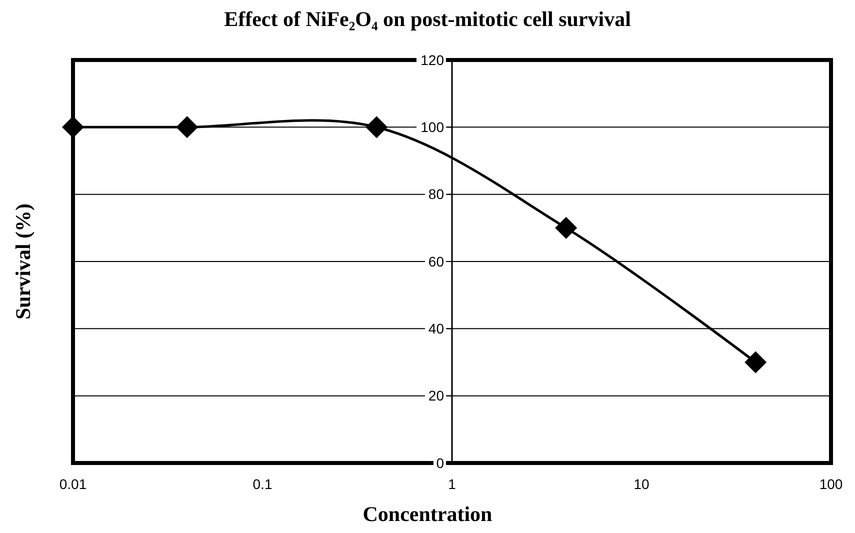  What do you see at coordinates (432, 60) in the screenshot?
I see `y-tick-label: 120` at bounding box center [432, 60].